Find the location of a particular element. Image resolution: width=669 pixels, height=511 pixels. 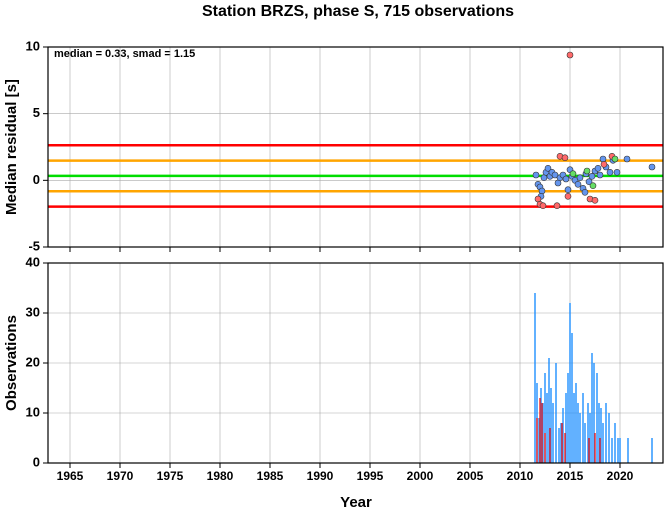

x-tick-label: 2005 is located at coordinates (470, 476).